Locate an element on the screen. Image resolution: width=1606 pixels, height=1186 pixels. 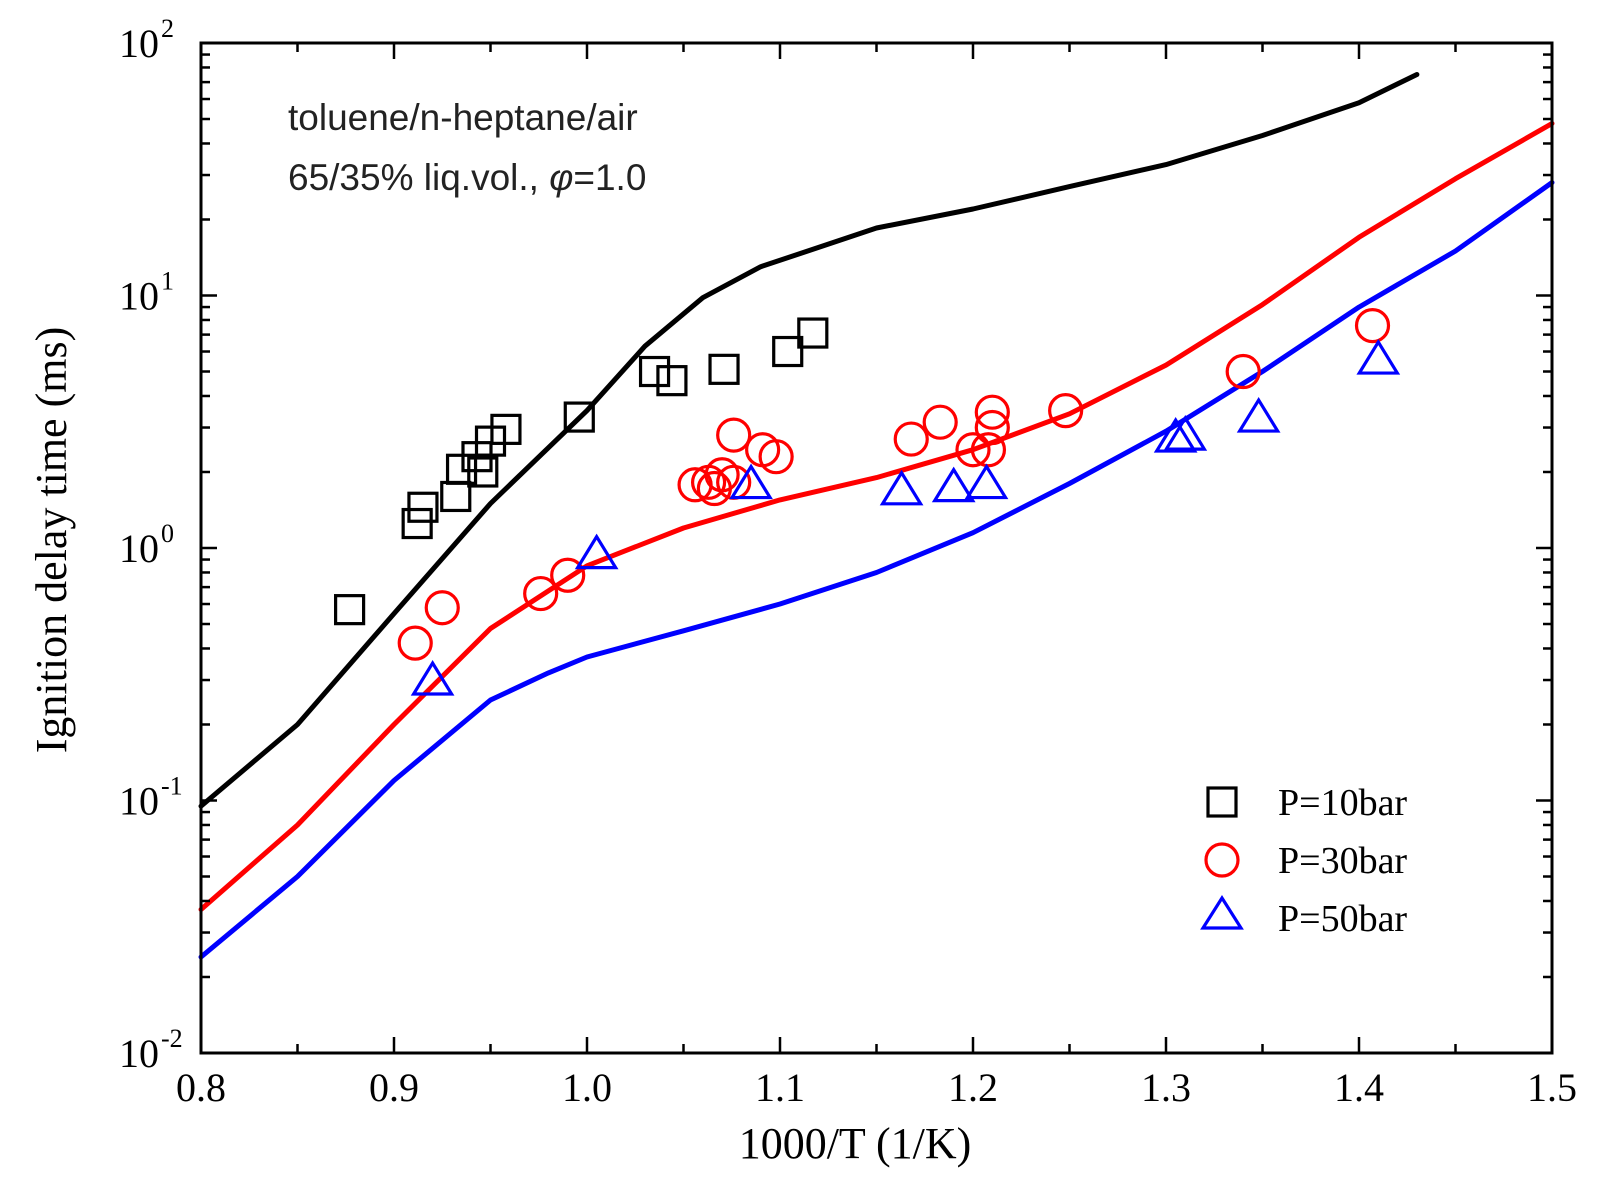
annotation-line2-prefix: 65/35% liq.vol., is located at coordinates (418, 177).